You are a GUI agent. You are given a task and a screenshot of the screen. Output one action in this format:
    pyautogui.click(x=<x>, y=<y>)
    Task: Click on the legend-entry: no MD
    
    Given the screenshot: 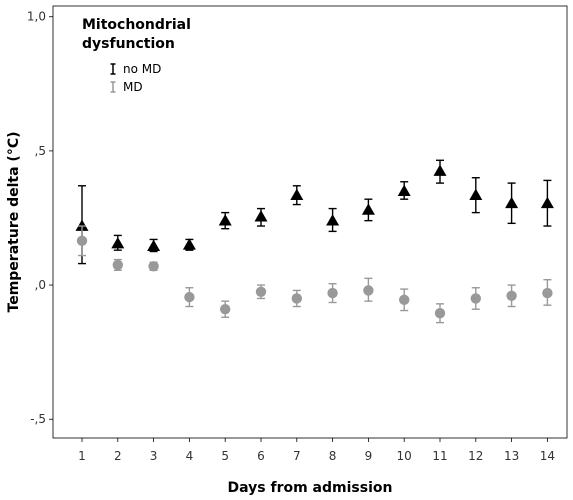 What is the action you would take?
    pyautogui.click(x=135, y=69)
    